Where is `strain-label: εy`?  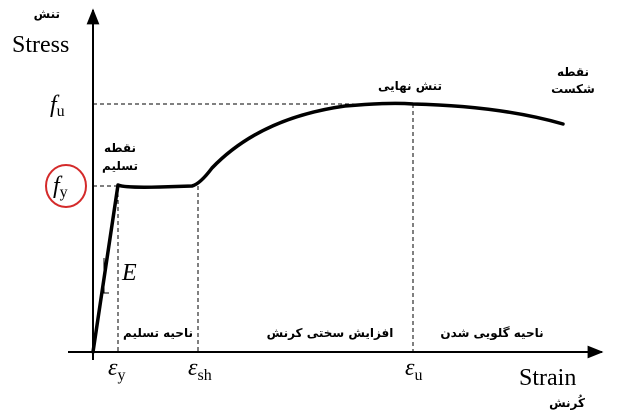
strain-label: εy is located at coordinates (116, 369).